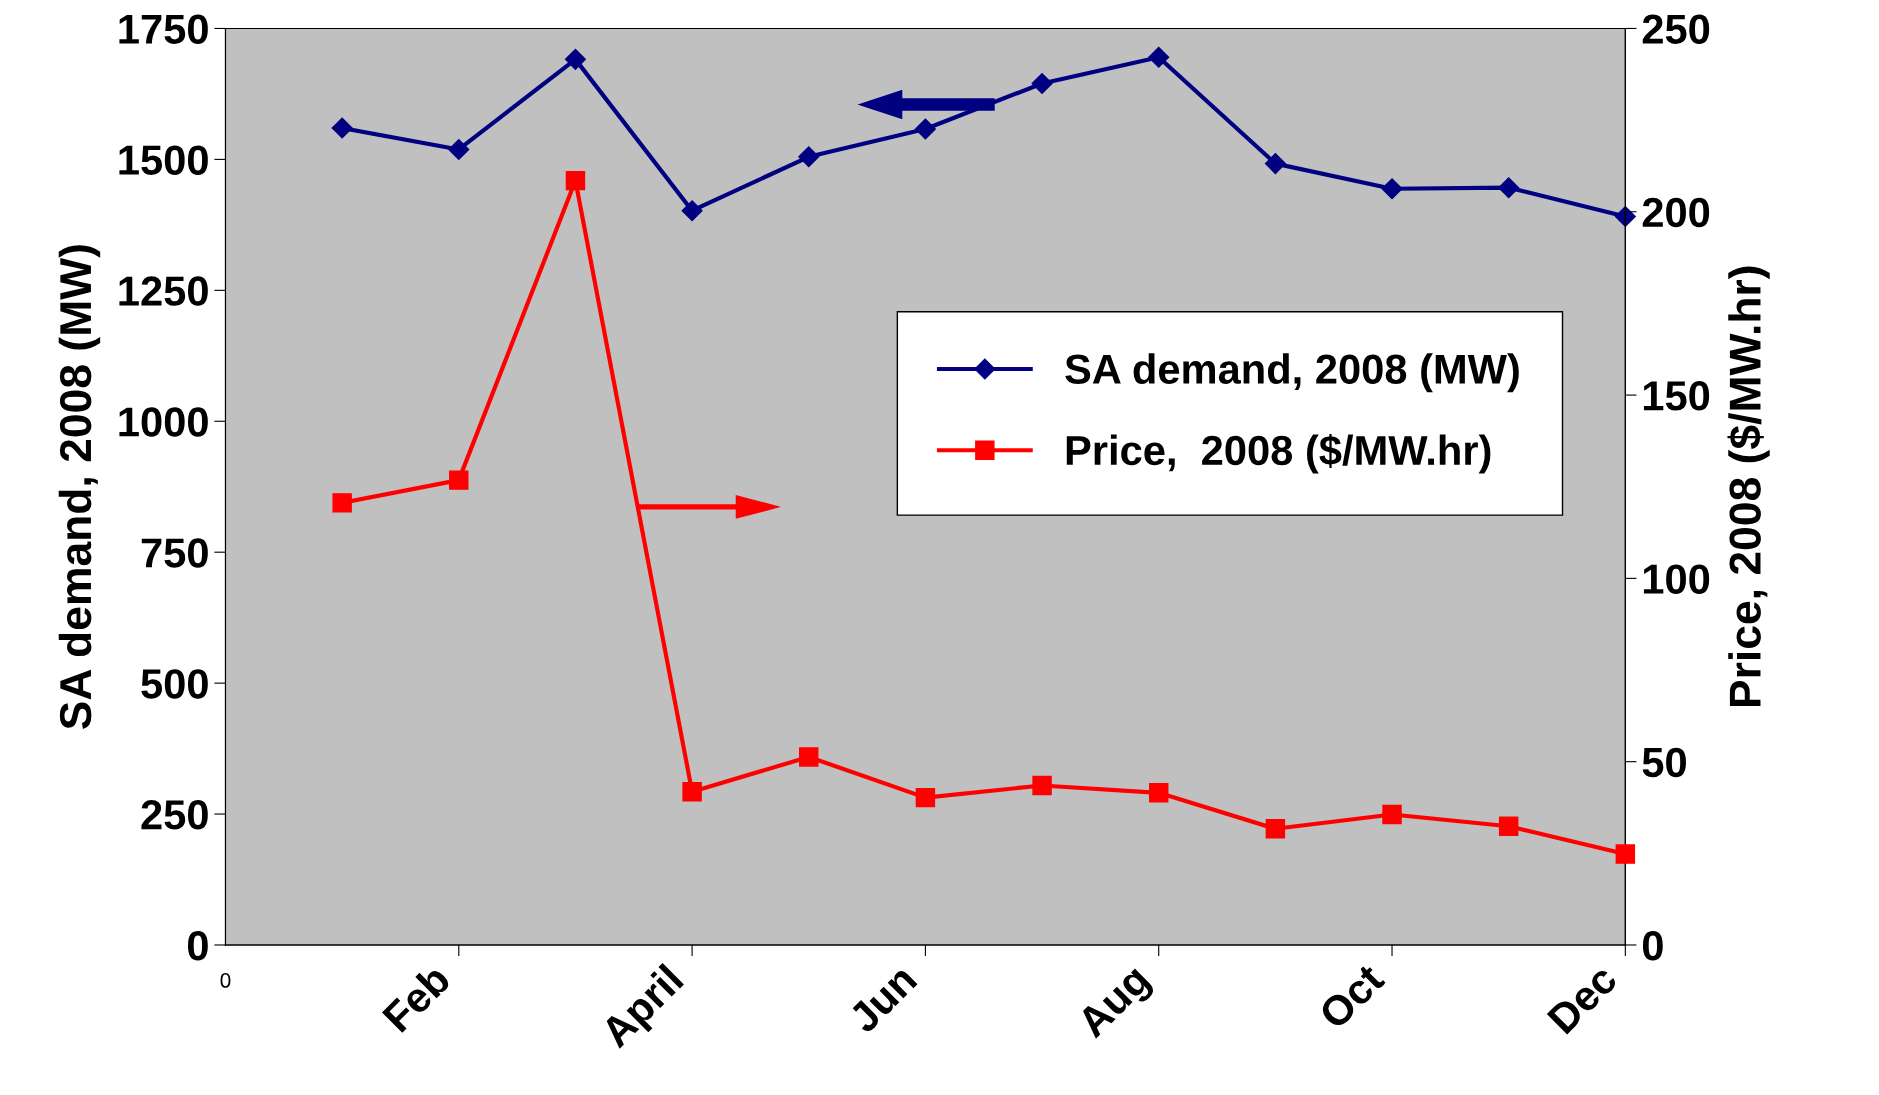  What do you see at coordinates (163, 422) in the screenshot?
I see `y-tick-label: 1000` at bounding box center [163, 422].